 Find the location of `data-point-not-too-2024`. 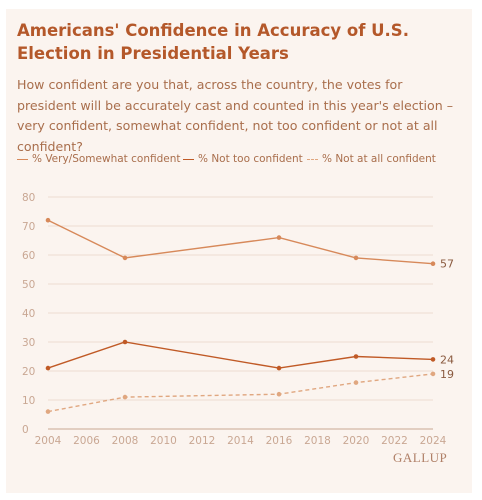

data-point-not-too-2024 is located at coordinates (433, 359).